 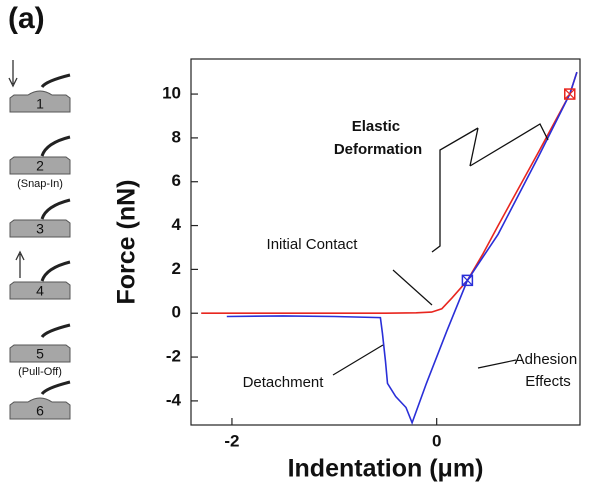 I want to click on y-tick-label: 4, so click(x=177, y=224).